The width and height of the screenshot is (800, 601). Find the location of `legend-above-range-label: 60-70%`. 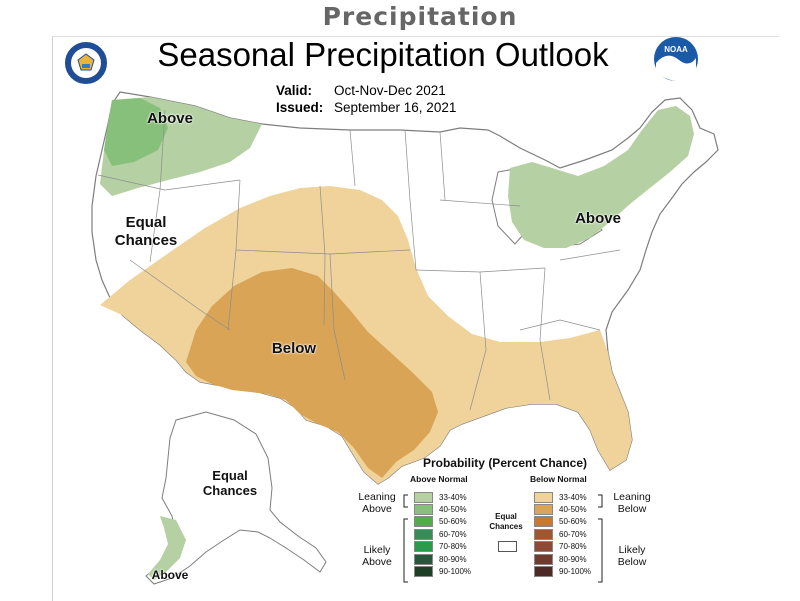

legend-above-range-label: 60-70% is located at coordinates (453, 534).